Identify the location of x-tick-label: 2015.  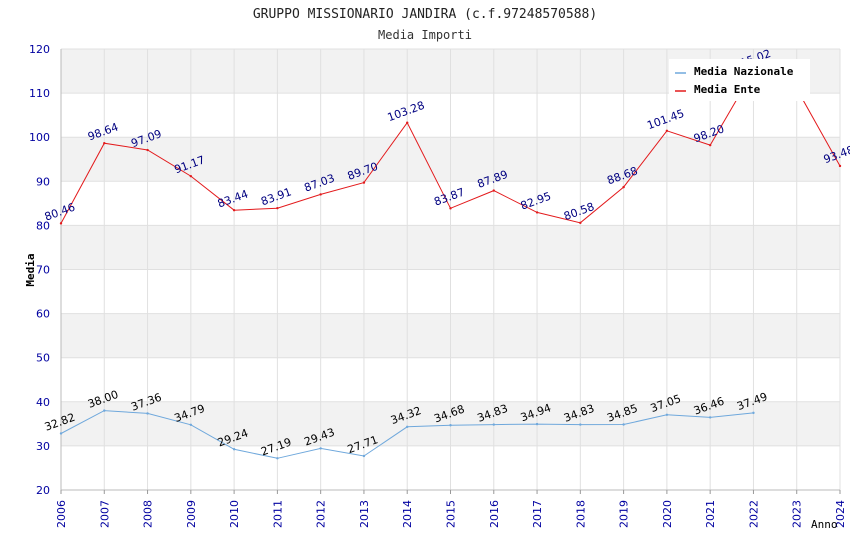
(451, 514).